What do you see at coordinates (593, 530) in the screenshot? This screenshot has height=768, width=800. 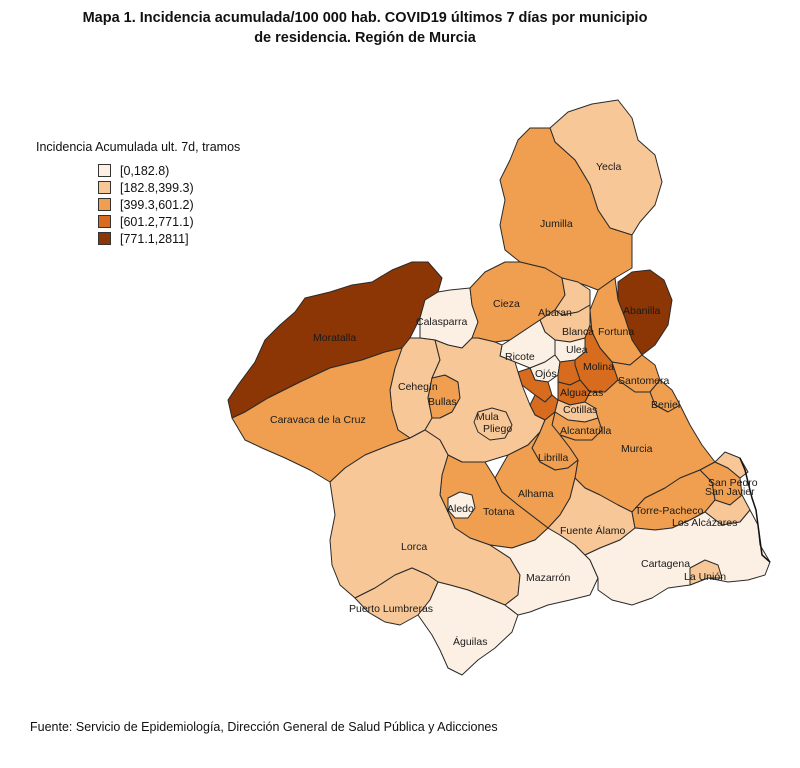 I see `label-fuente-alamo: Fuente Álamo` at bounding box center [593, 530].